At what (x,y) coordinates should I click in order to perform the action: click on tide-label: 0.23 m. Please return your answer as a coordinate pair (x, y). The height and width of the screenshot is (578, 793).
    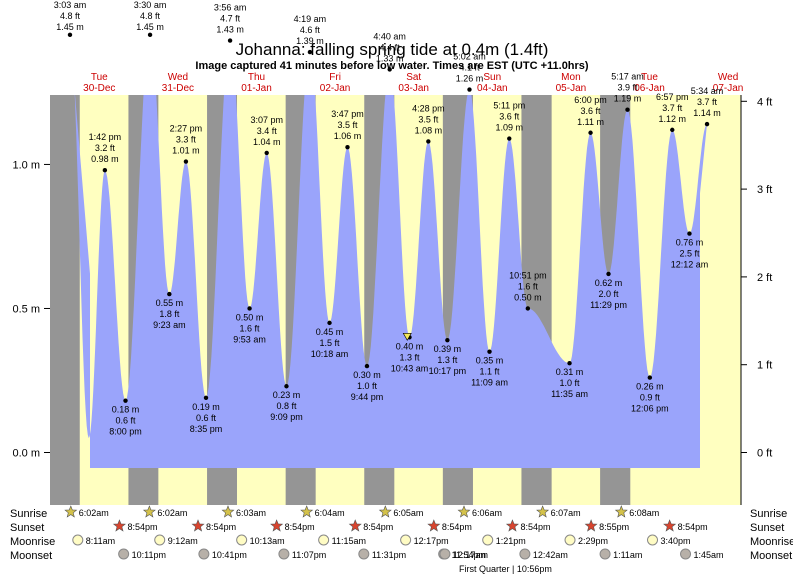
    Looking at the image, I should click on (287, 395).